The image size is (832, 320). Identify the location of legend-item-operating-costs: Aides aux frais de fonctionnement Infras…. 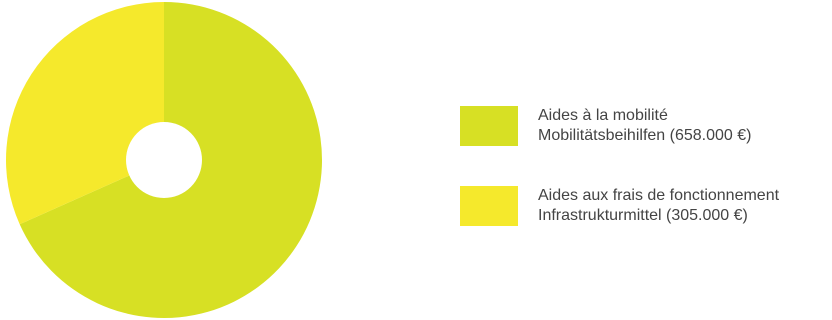
(619, 226).